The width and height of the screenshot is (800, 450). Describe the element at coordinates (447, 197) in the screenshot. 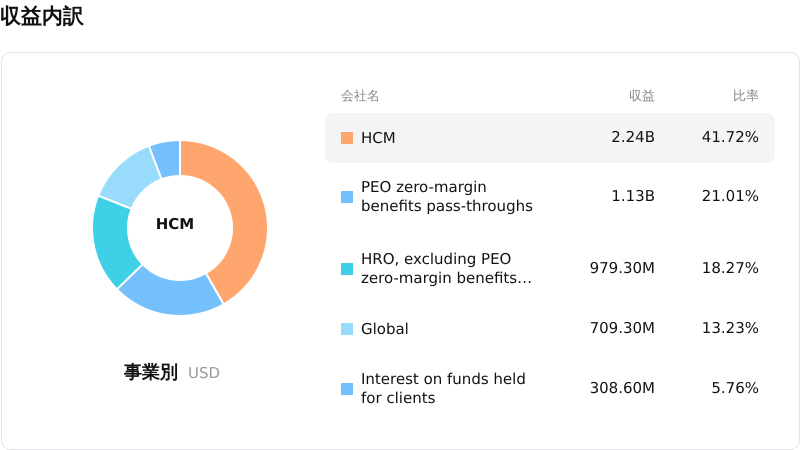

I see `legend-label: PEO zero-margin benefits pass-throughs` at that location.